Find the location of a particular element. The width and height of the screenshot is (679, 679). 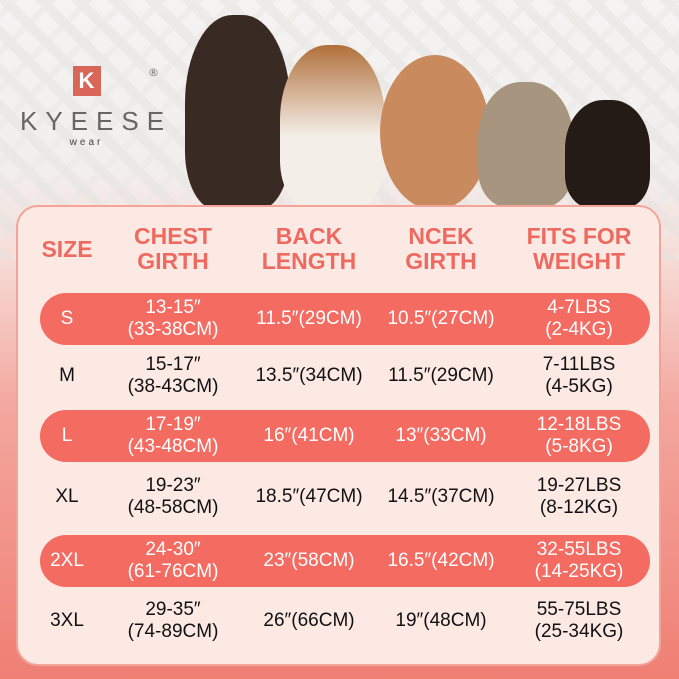

cell-back-length: 13.5″(34CM) is located at coordinates (309, 375).